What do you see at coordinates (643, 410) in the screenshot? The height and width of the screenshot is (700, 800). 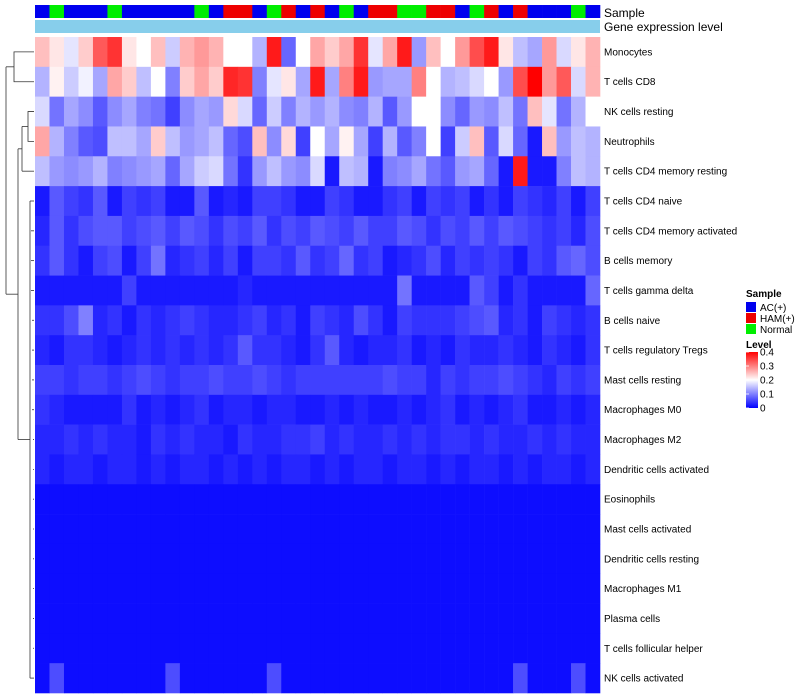 I see `row-label: Macrophages M0` at bounding box center [643, 410].